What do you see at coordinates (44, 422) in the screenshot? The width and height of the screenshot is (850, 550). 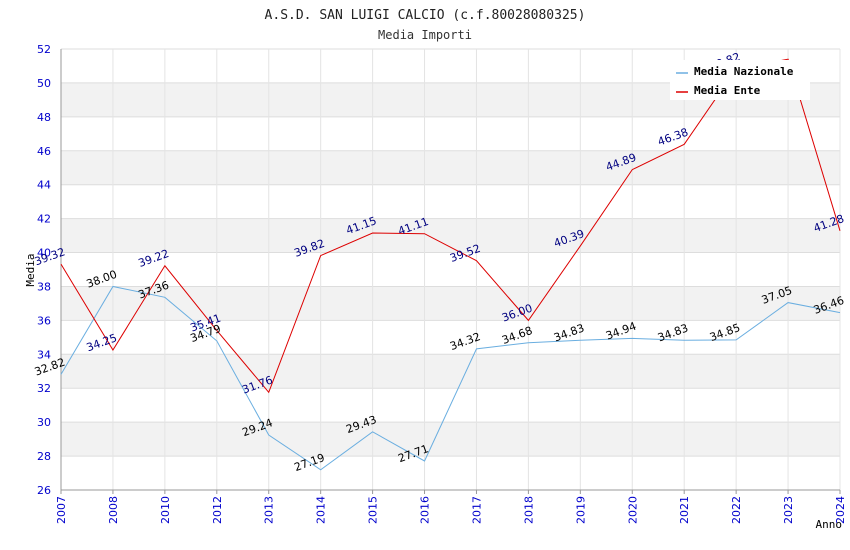 I see `y-tick-30: 30` at bounding box center [44, 422].